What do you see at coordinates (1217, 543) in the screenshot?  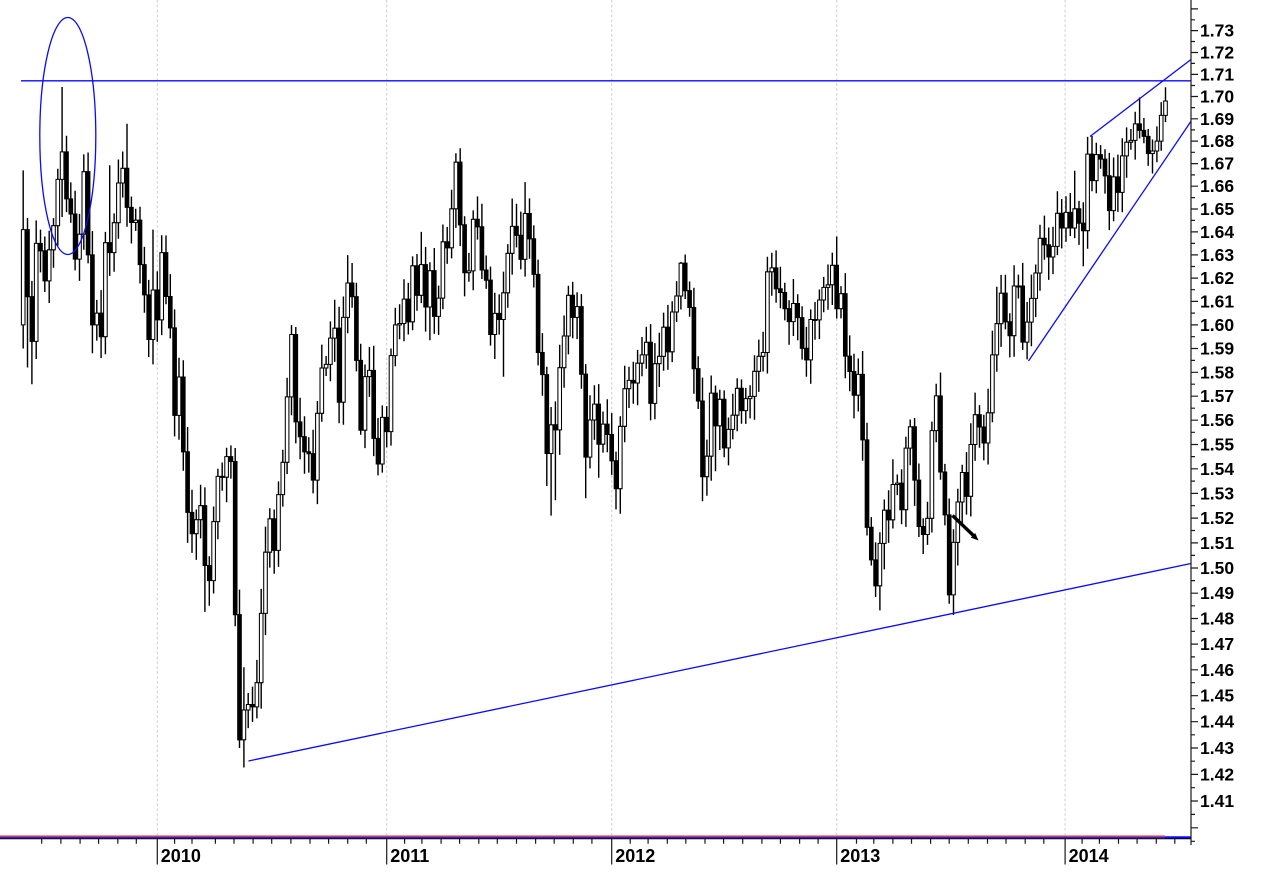 I see `svg-text: 1.51` at bounding box center [1217, 543].